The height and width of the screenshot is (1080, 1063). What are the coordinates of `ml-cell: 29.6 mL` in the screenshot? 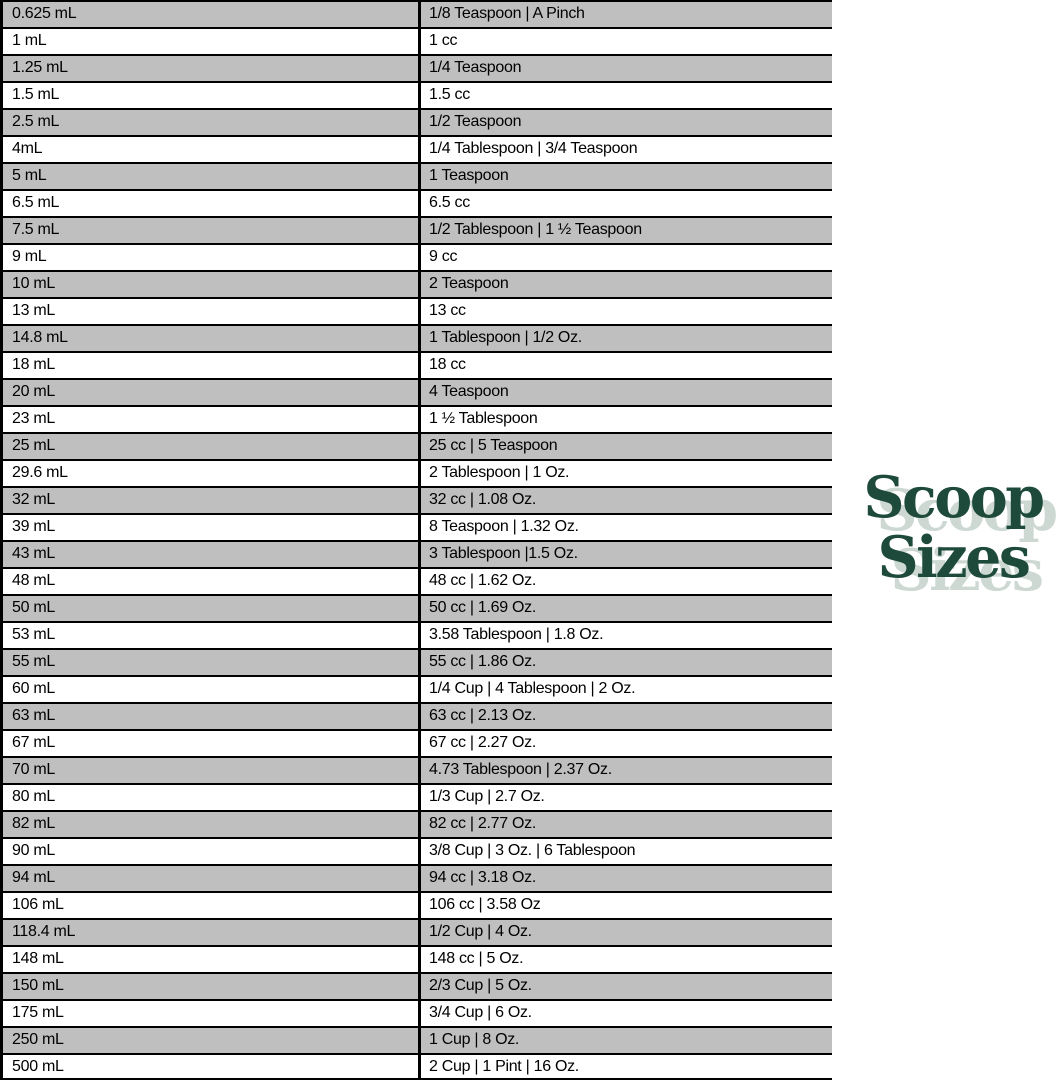 It's located at (212, 473).